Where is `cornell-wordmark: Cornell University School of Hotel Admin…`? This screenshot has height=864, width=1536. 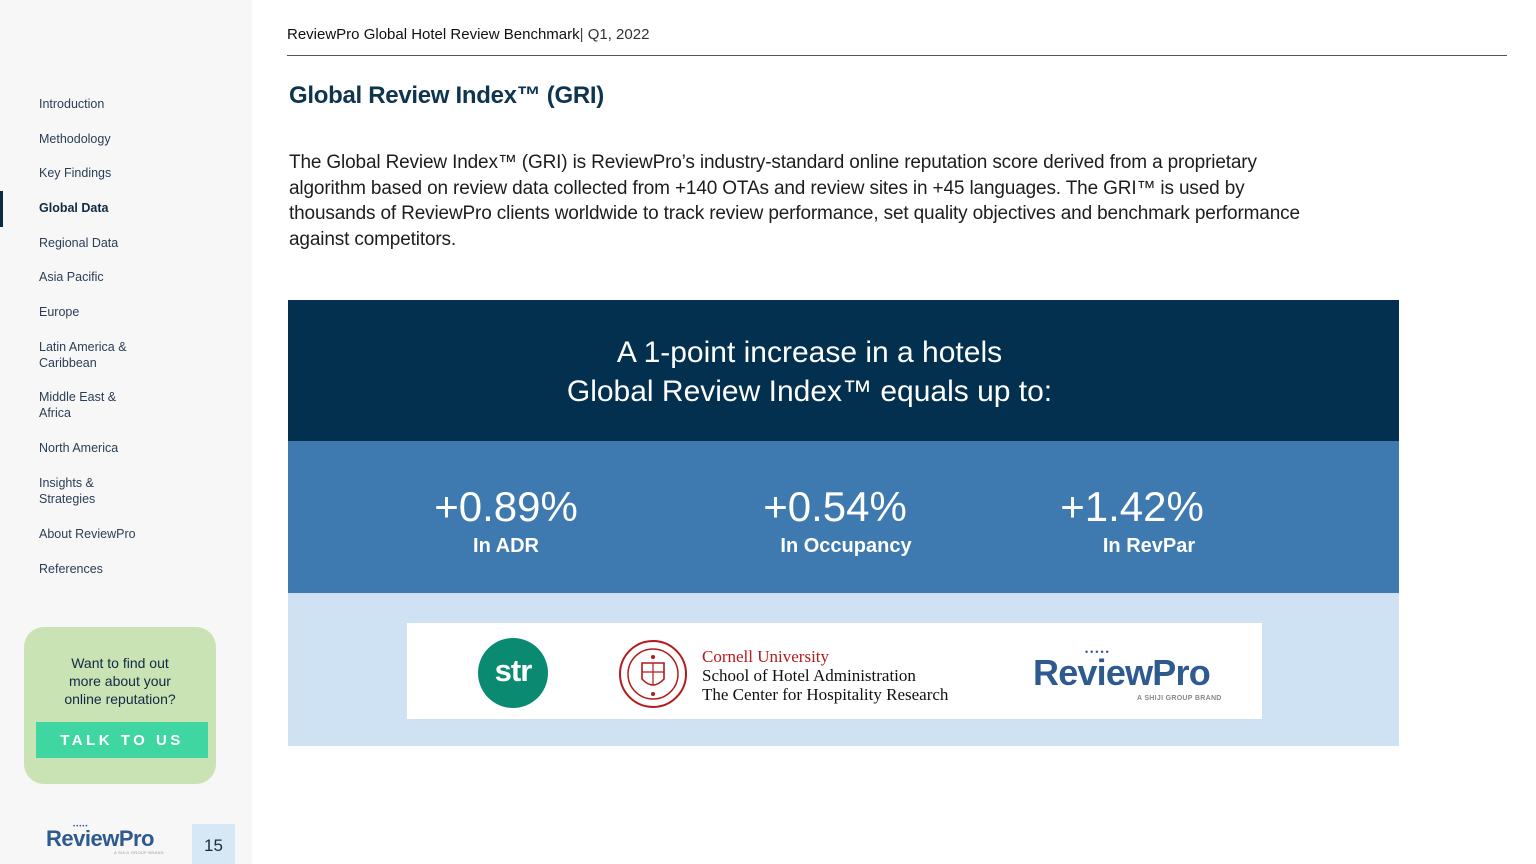 cornell-wordmark: Cornell University School of Hotel Admin… is located at coordinates (825, 675).